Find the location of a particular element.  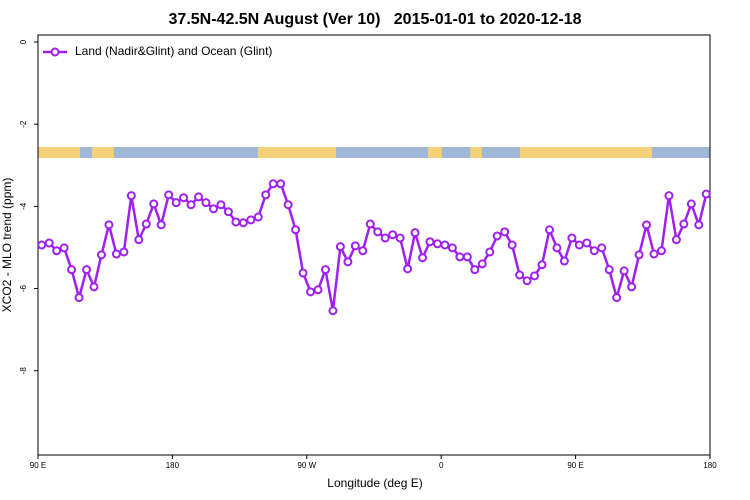

y-tick-label: 0 is located at coordinates (23, 41).